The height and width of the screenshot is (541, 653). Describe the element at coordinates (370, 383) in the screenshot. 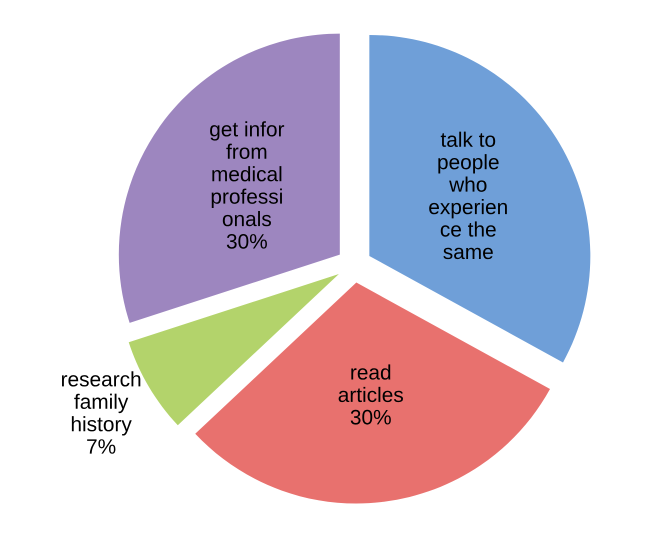

I see `slice-label: read articles` at that location.